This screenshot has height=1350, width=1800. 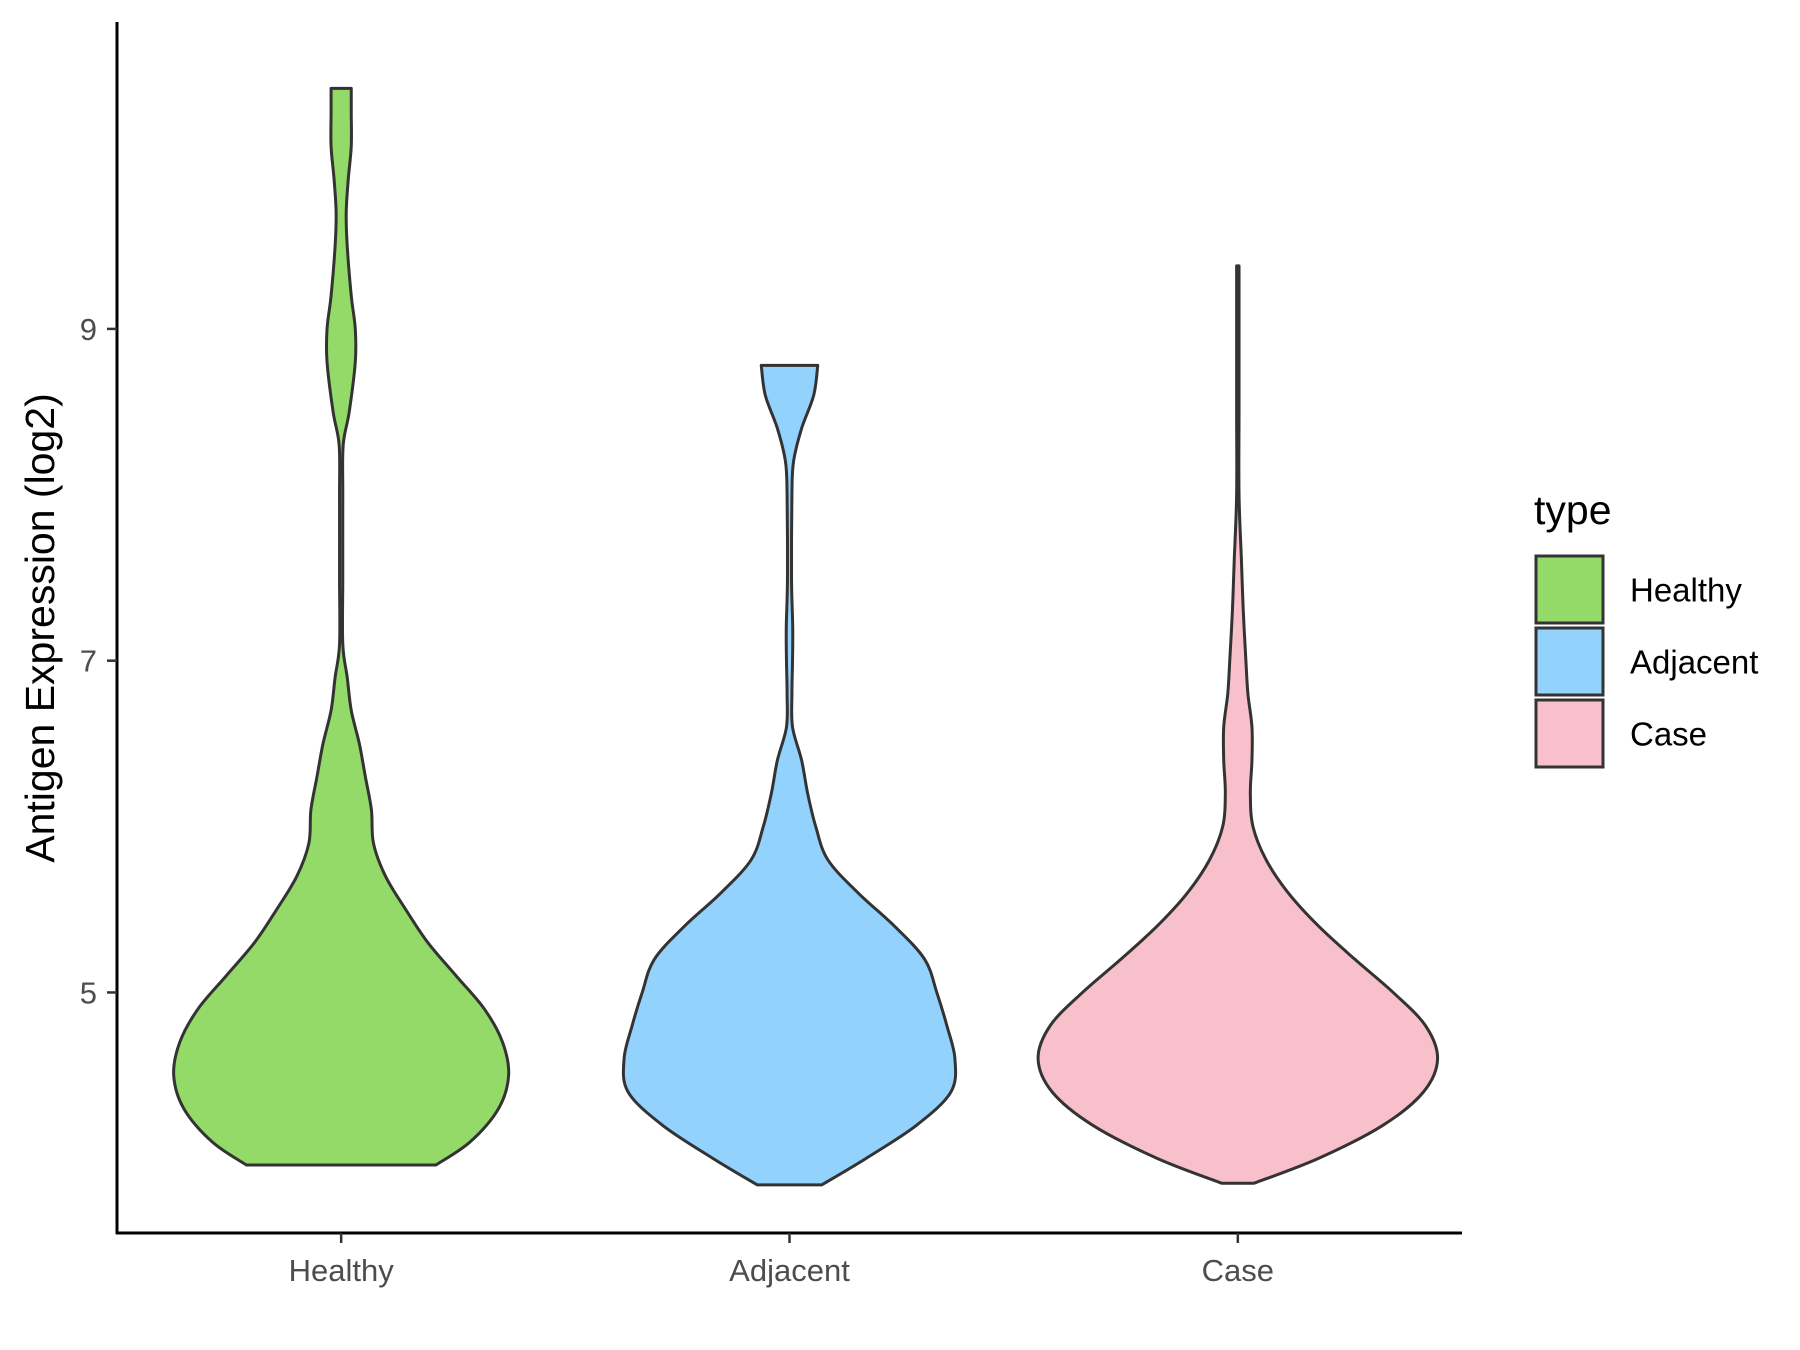 What do you see at coordinates (789, 775) in the screenshot?
I see `violin-adjacent` at bounding box center [789, 775].